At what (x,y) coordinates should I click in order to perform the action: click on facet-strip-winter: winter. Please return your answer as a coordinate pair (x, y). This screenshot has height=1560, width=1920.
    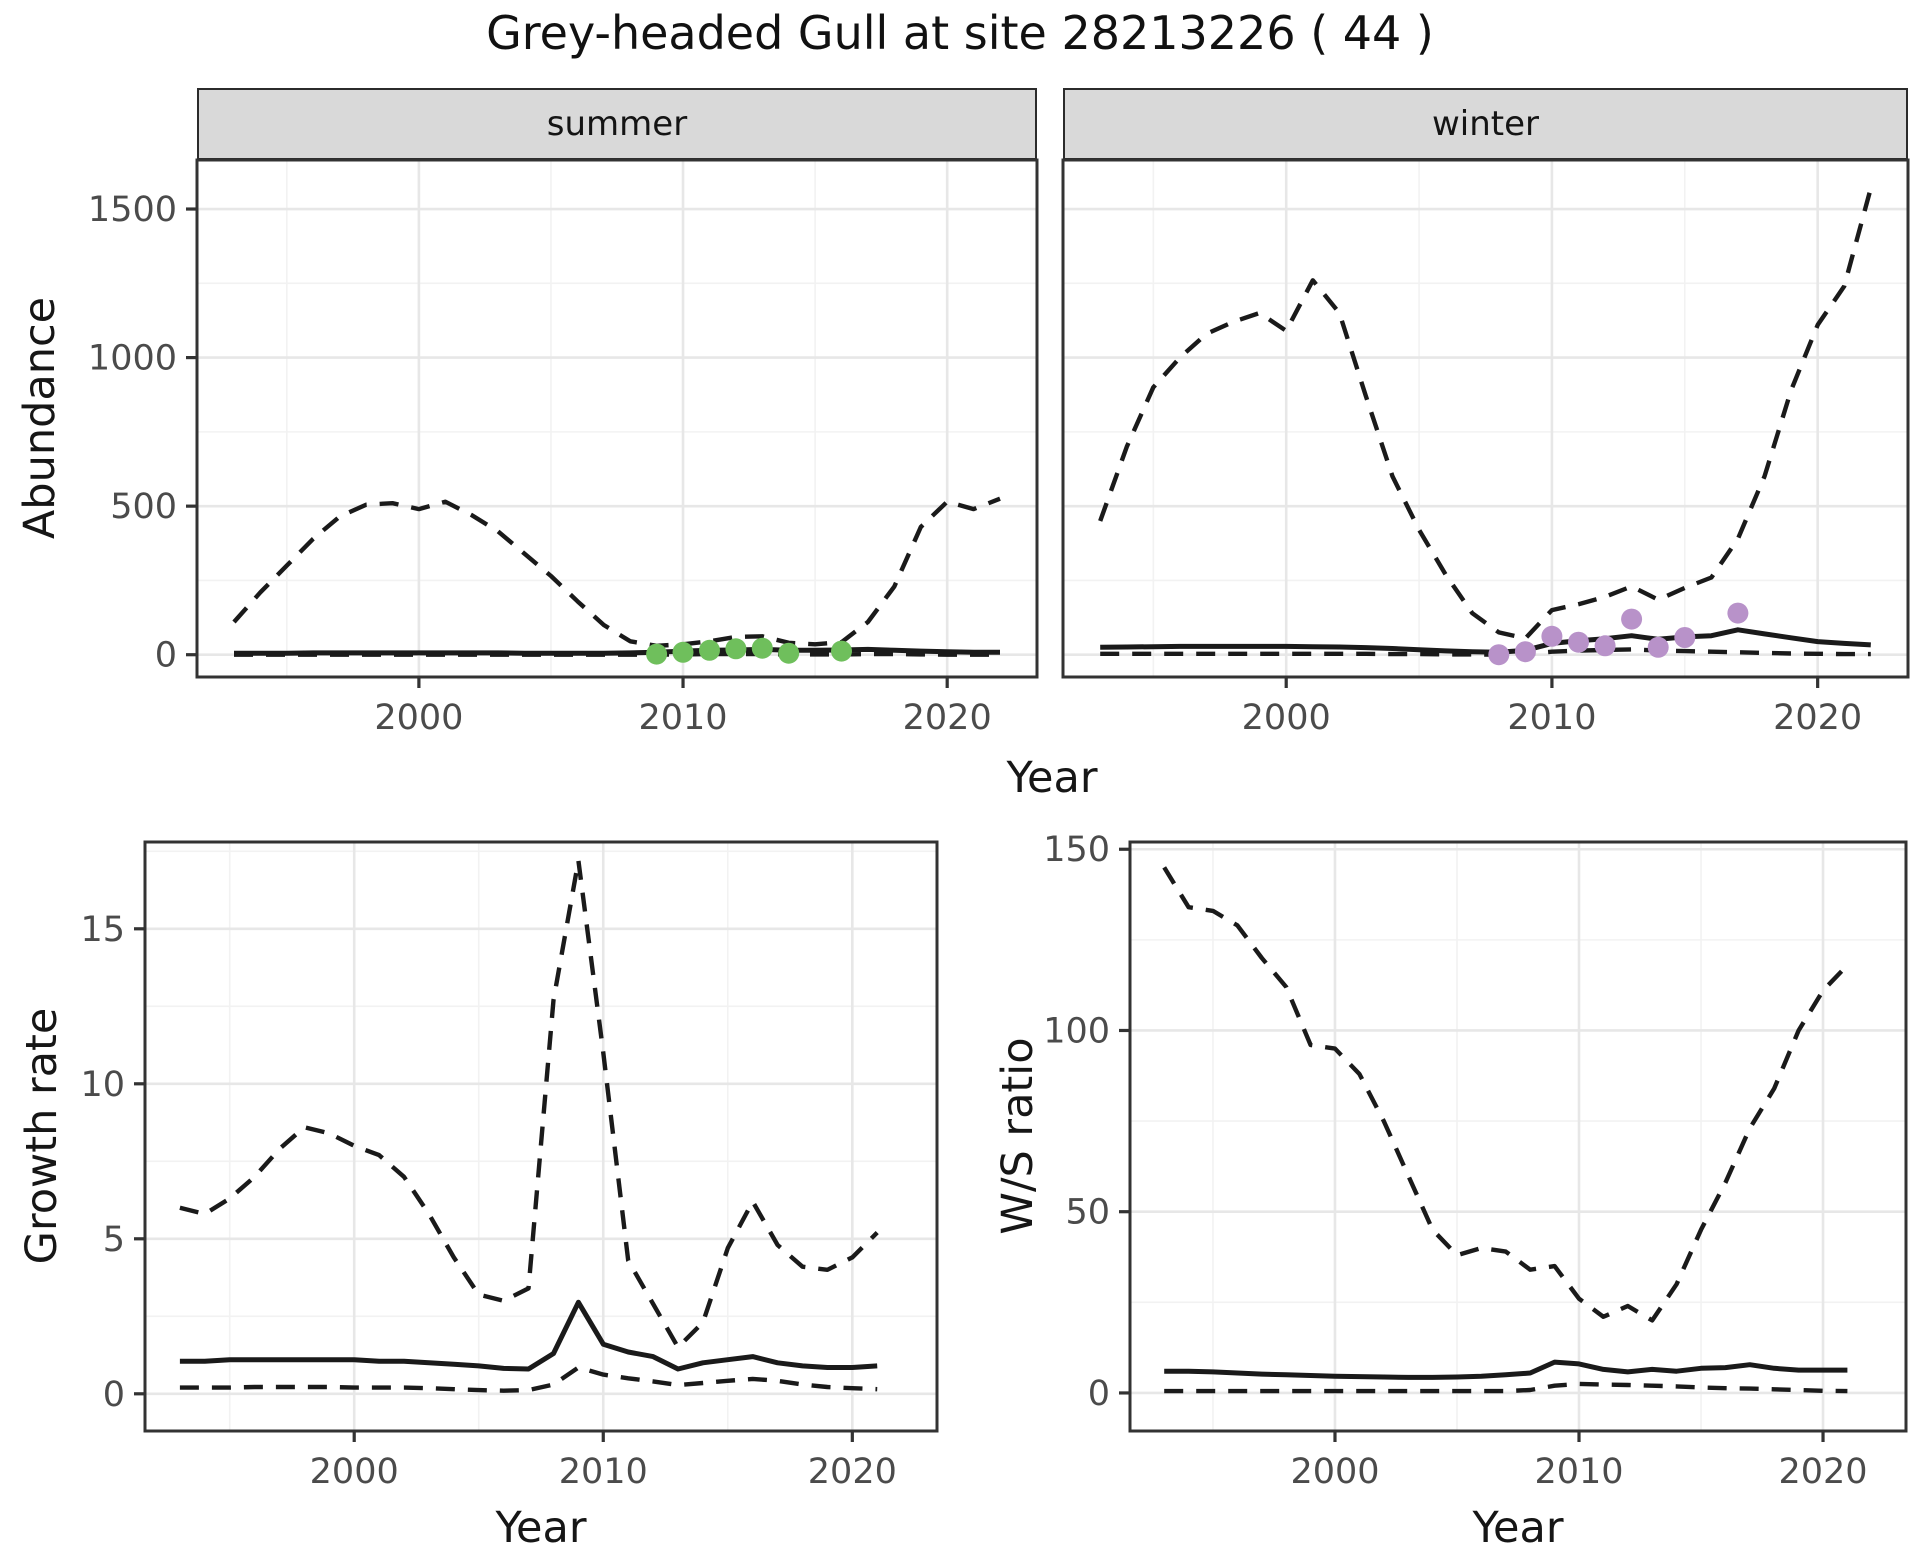
    Looking at the image, I should click on (1485, 124).